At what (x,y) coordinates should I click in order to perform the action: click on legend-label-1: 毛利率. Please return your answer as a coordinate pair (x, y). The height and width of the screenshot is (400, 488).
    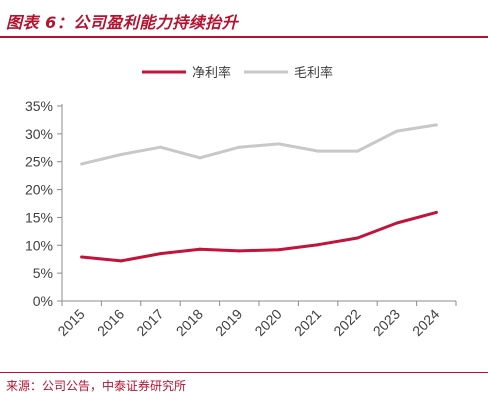
    Looking at the image, I should click on (313, 73).